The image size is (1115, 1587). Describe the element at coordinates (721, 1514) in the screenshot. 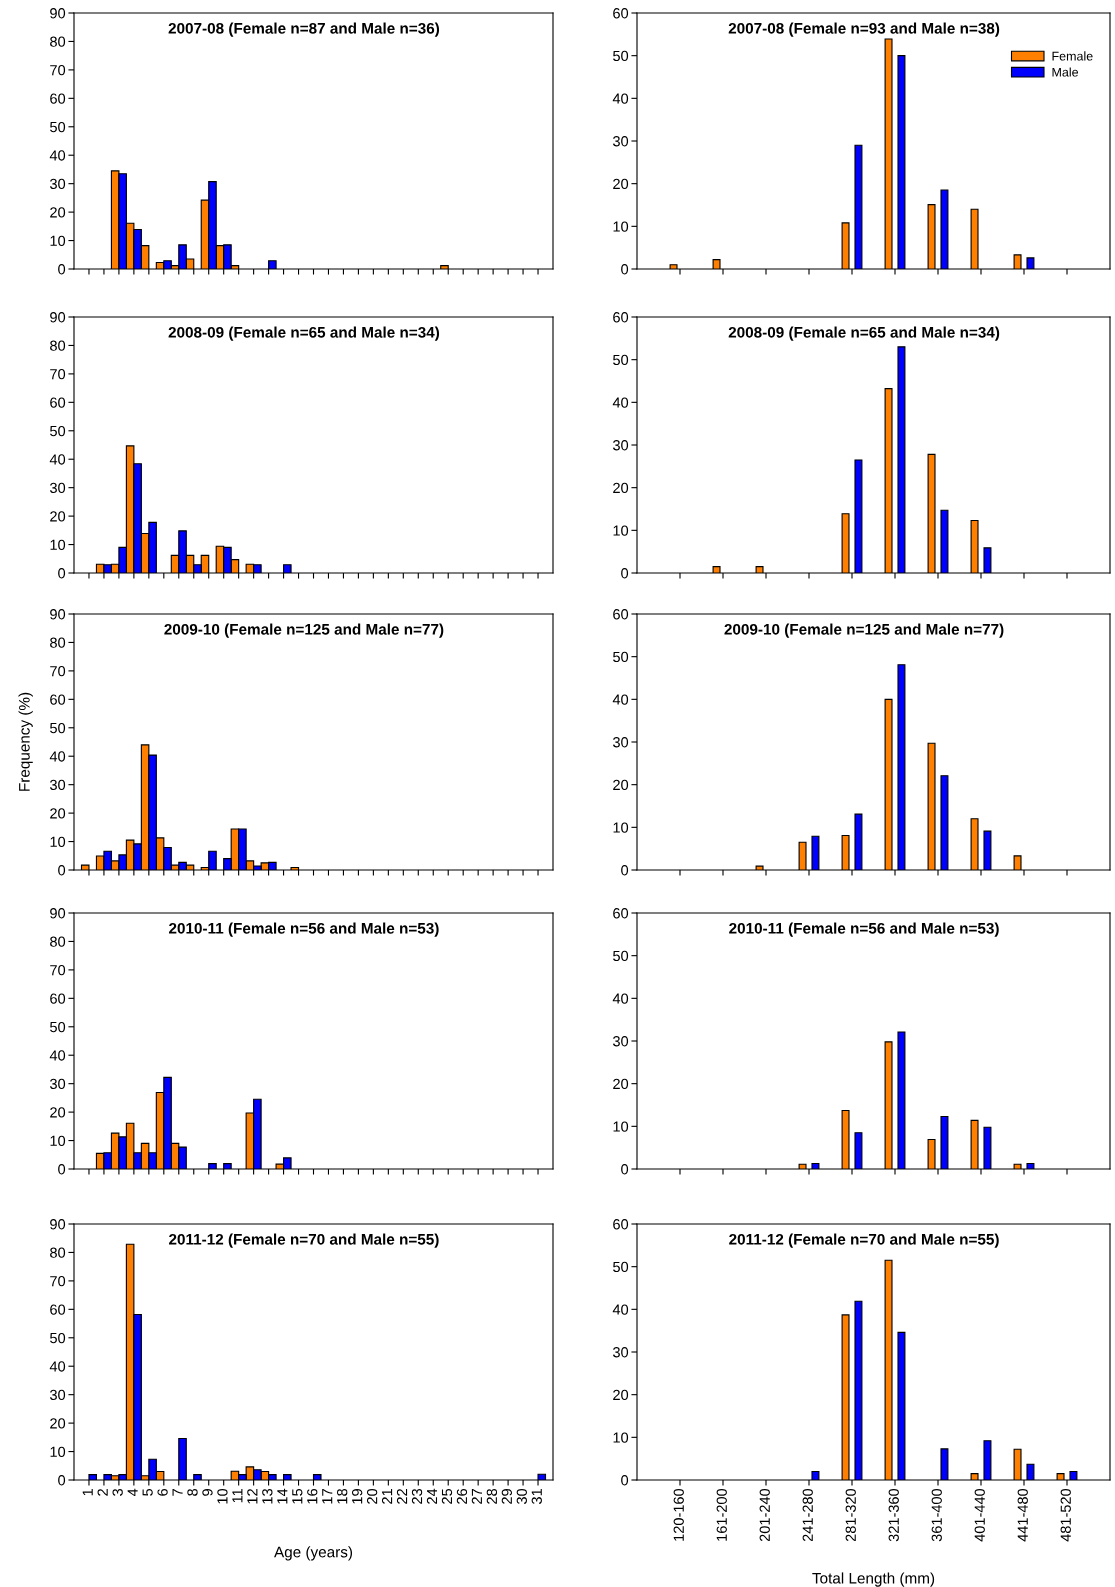

I see `x-tick-label: 161-200` at that location.